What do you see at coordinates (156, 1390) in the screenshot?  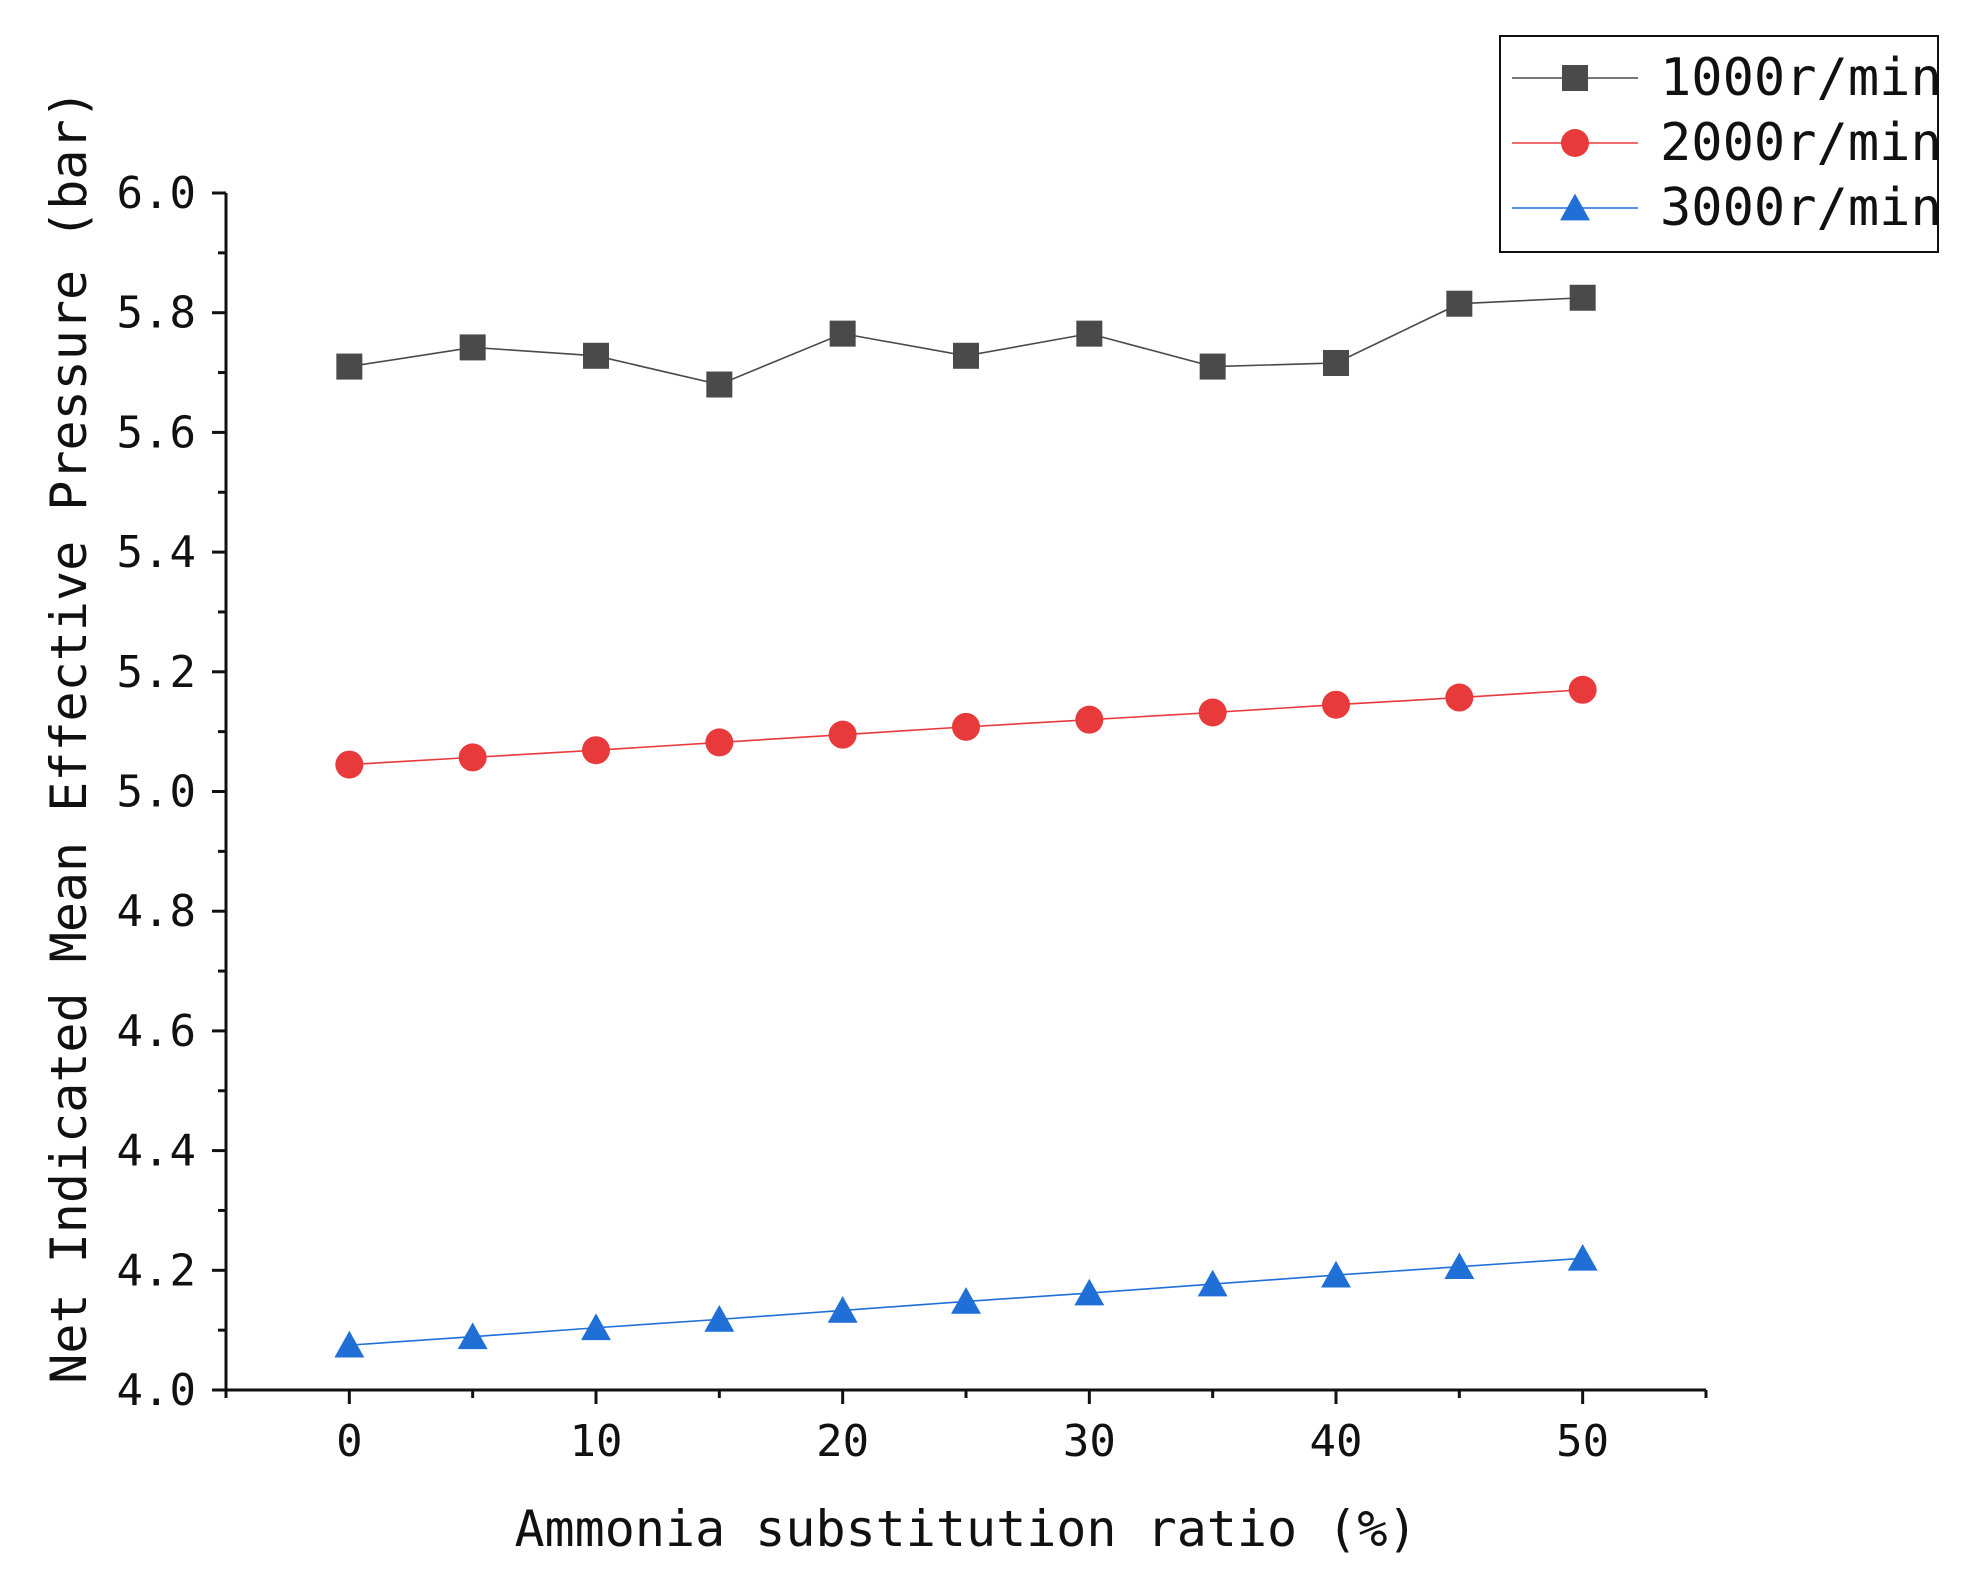 I see `y-tick-label: 4.0` at bounding box center [156, 1390].